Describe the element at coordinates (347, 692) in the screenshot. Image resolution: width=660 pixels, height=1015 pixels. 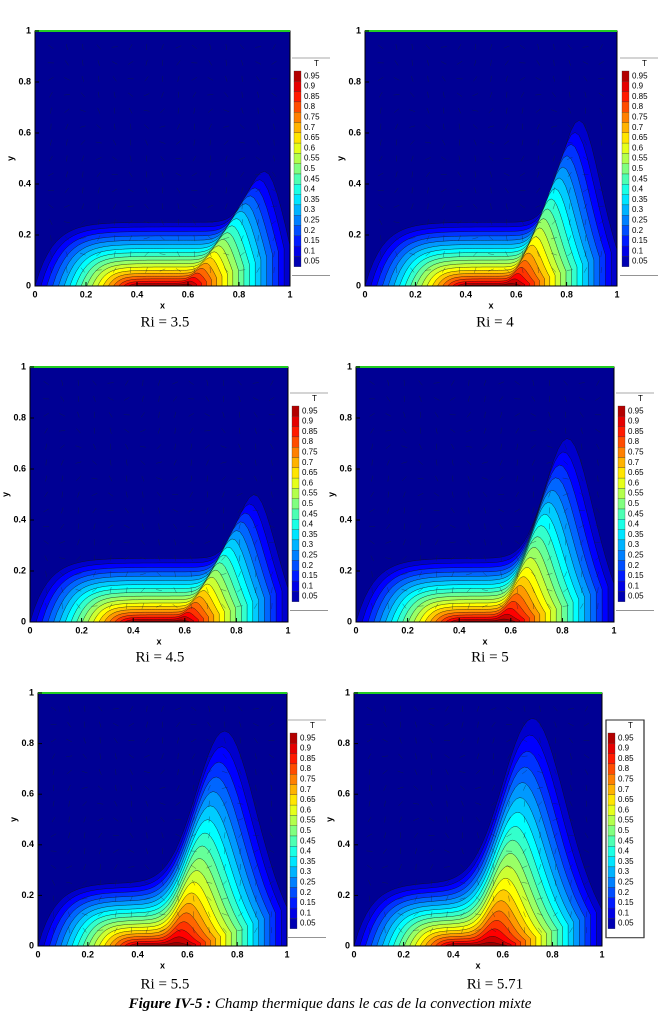
I see `y-tick-label: 1` at that location.